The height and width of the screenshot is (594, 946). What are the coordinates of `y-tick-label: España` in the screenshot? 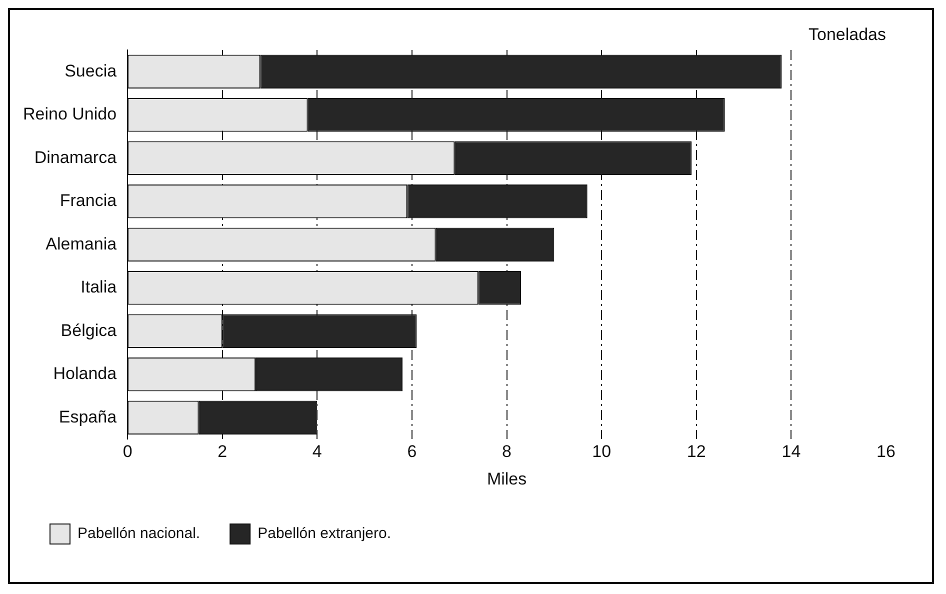 It's located at (88, 416).